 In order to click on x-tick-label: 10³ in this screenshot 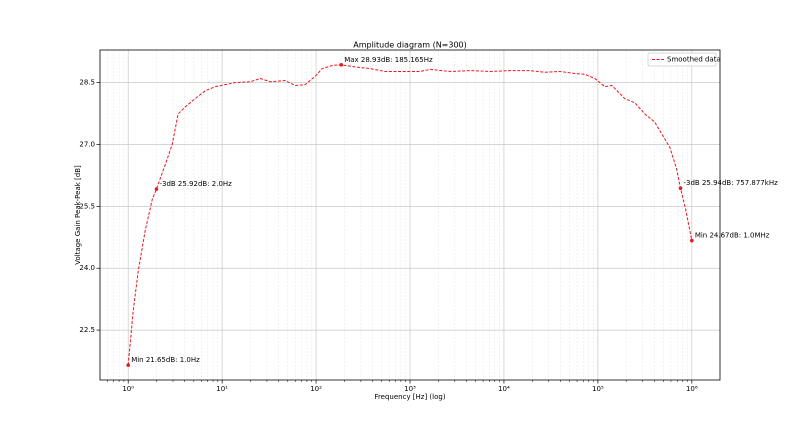, I will do `click(410, 389)`.